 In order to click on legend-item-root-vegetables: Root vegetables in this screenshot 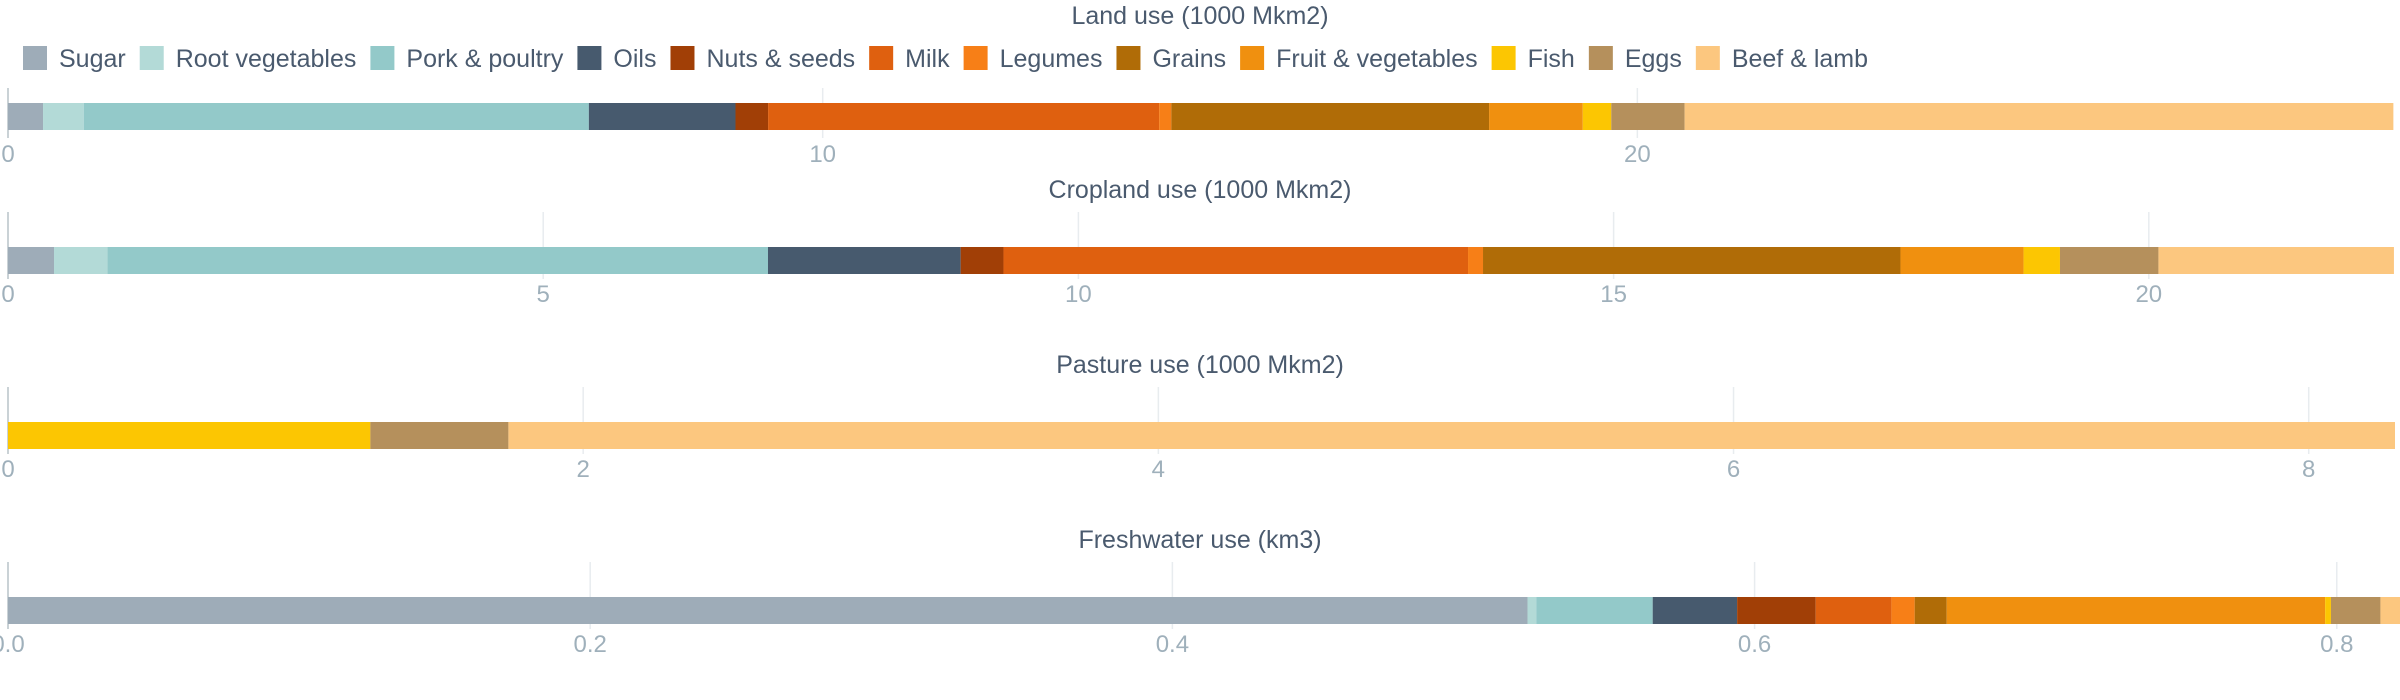, I will do `click(248, 59)`.